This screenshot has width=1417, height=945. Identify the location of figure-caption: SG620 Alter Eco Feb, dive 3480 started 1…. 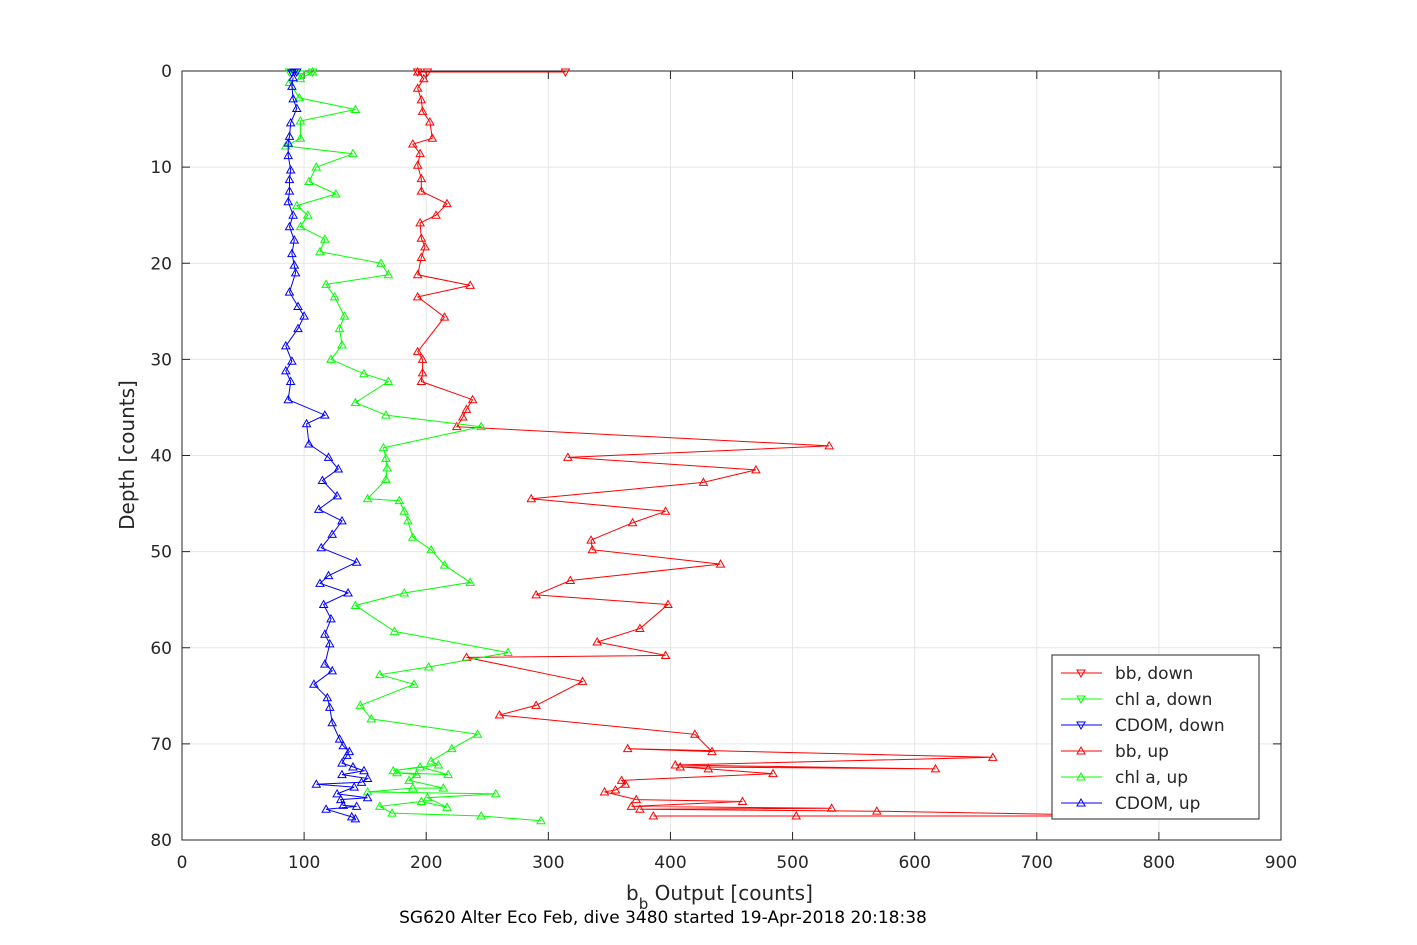
(663, 918).